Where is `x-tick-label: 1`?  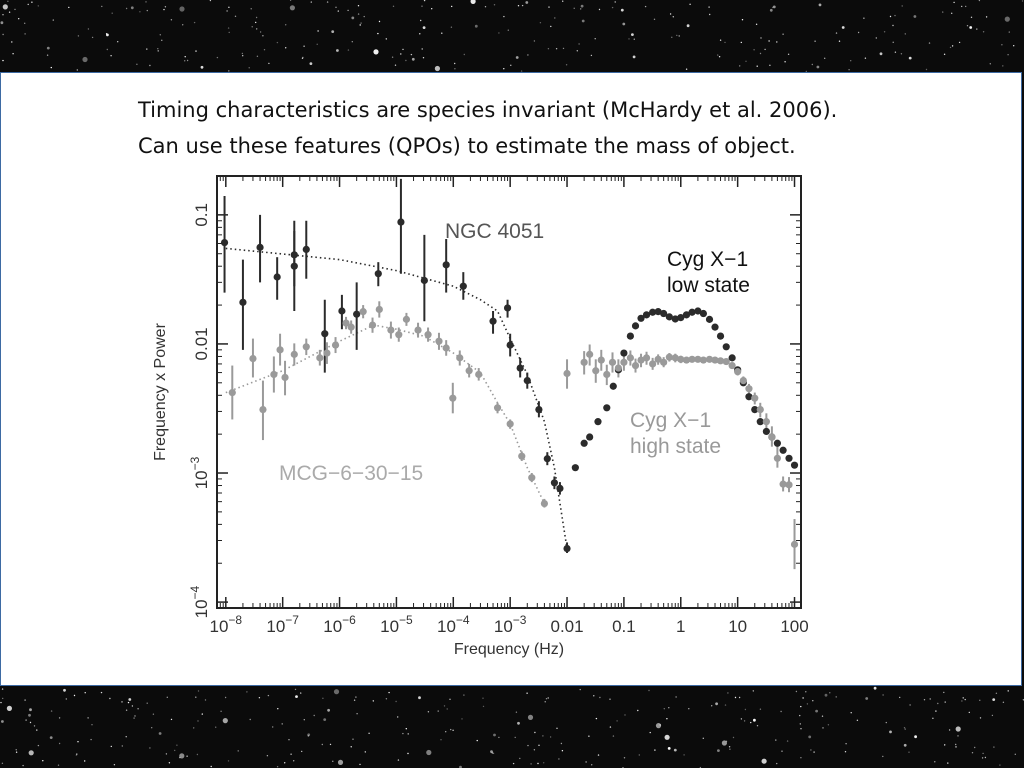 x-tick-label: 1 is located at coordinates (680, 626).